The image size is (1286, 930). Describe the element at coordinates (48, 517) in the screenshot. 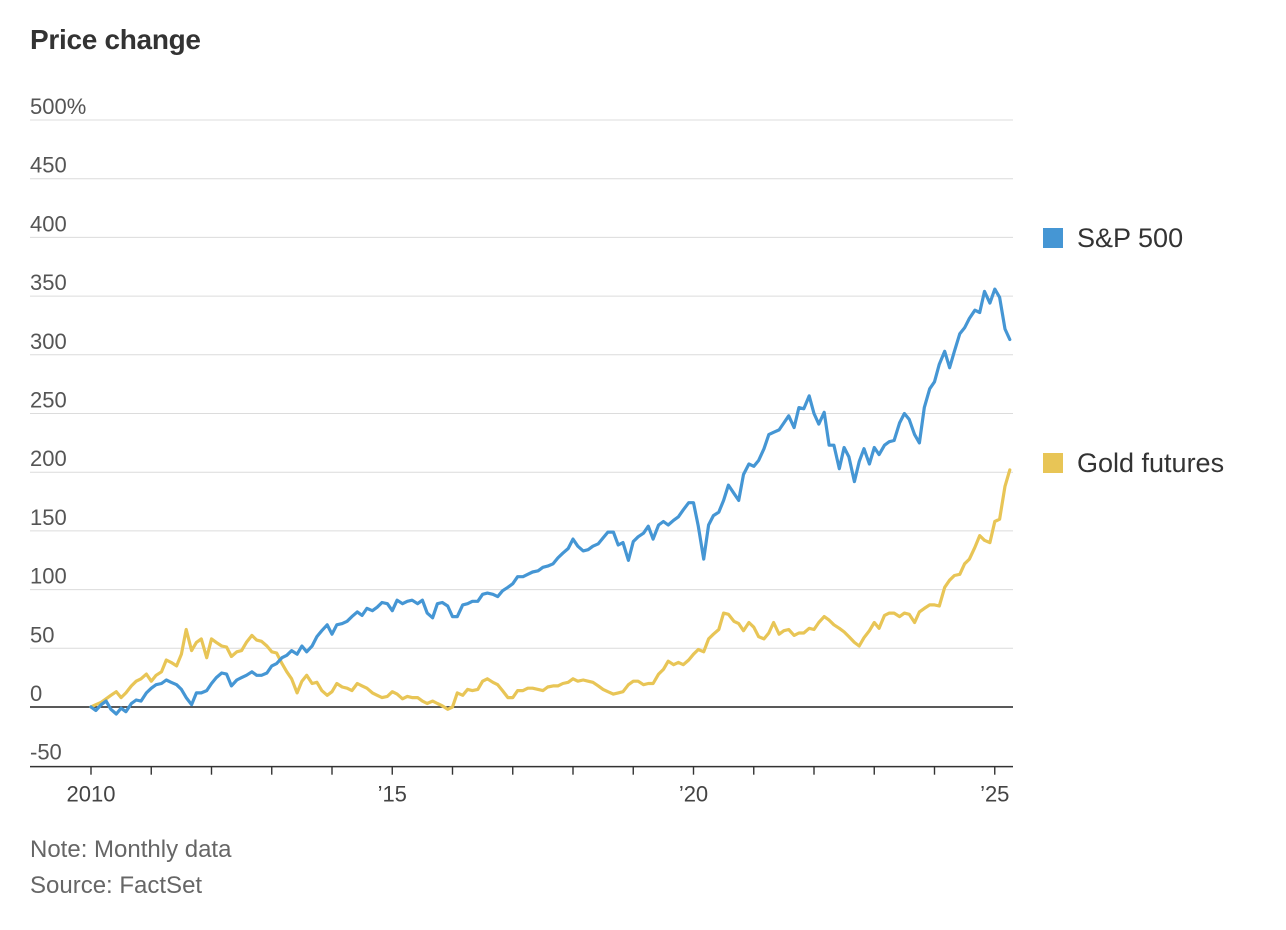

I see `y-tick-label: 150` at that location.